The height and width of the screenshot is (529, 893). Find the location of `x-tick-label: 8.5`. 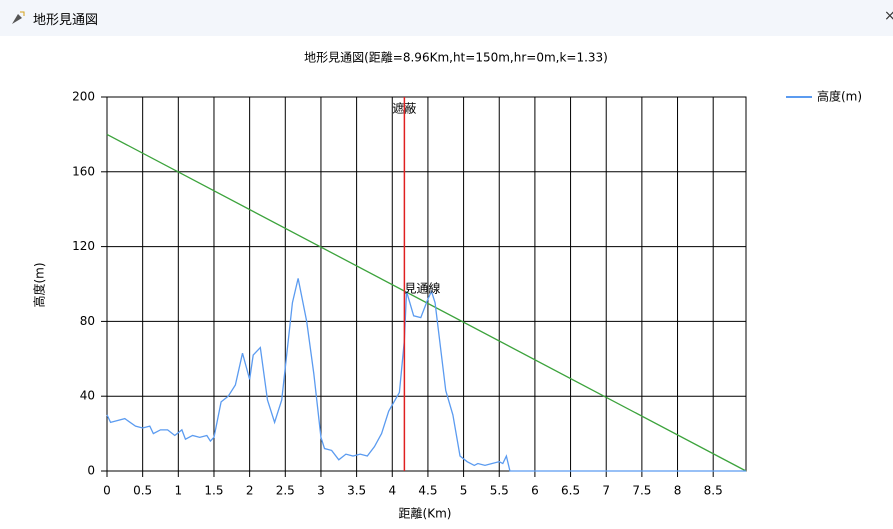

x-tick-label: 8.5 is located at coordinates (713, 491).